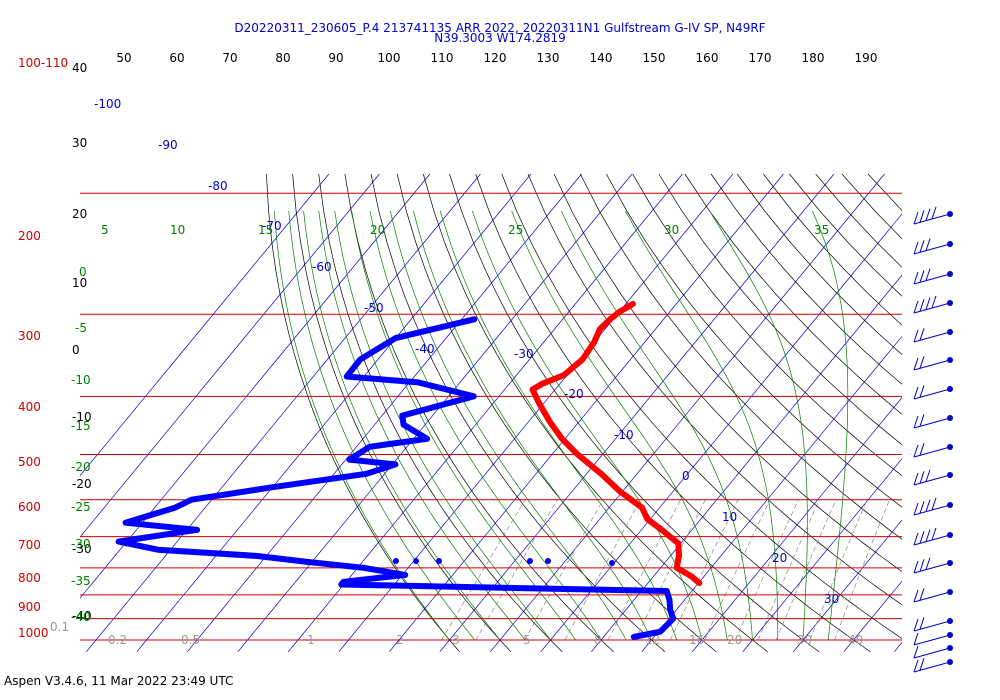 This screenshot has width=1000, height=700. What do you see at coordinates (29, 462) in the screenshot?
I see `pressure-label: 500` at bounding box center [29, 462].